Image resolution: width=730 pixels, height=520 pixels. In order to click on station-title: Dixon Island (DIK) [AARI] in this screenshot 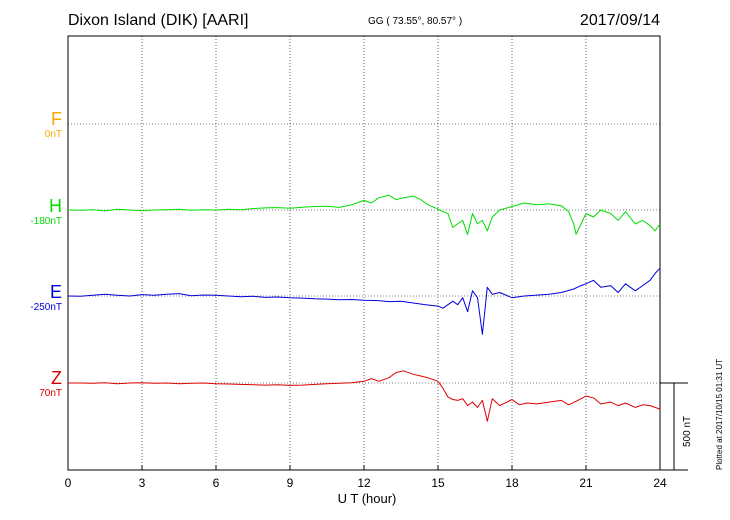, I will do `click(158, 20)`.